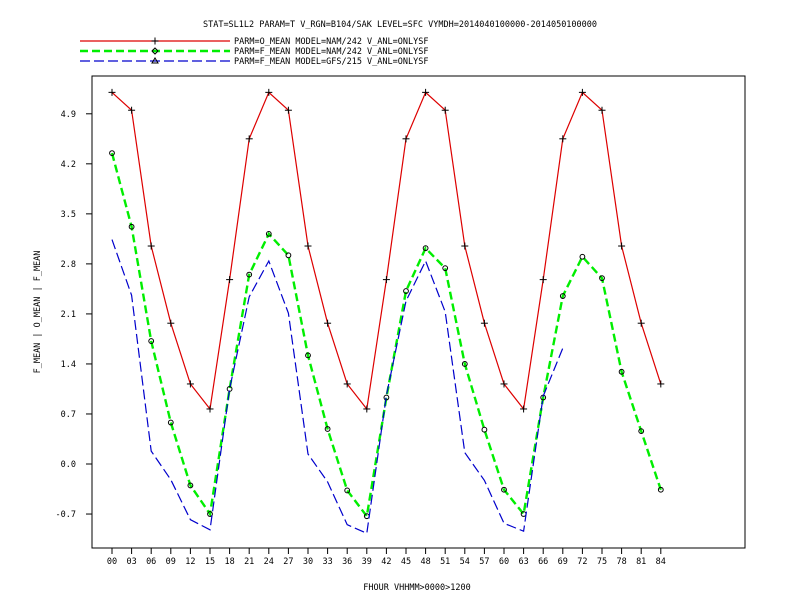  What do you see at coordinates (308, 562) in the screenshot?
I see `x-tick-label: 30` at bounding box center [308, 562].